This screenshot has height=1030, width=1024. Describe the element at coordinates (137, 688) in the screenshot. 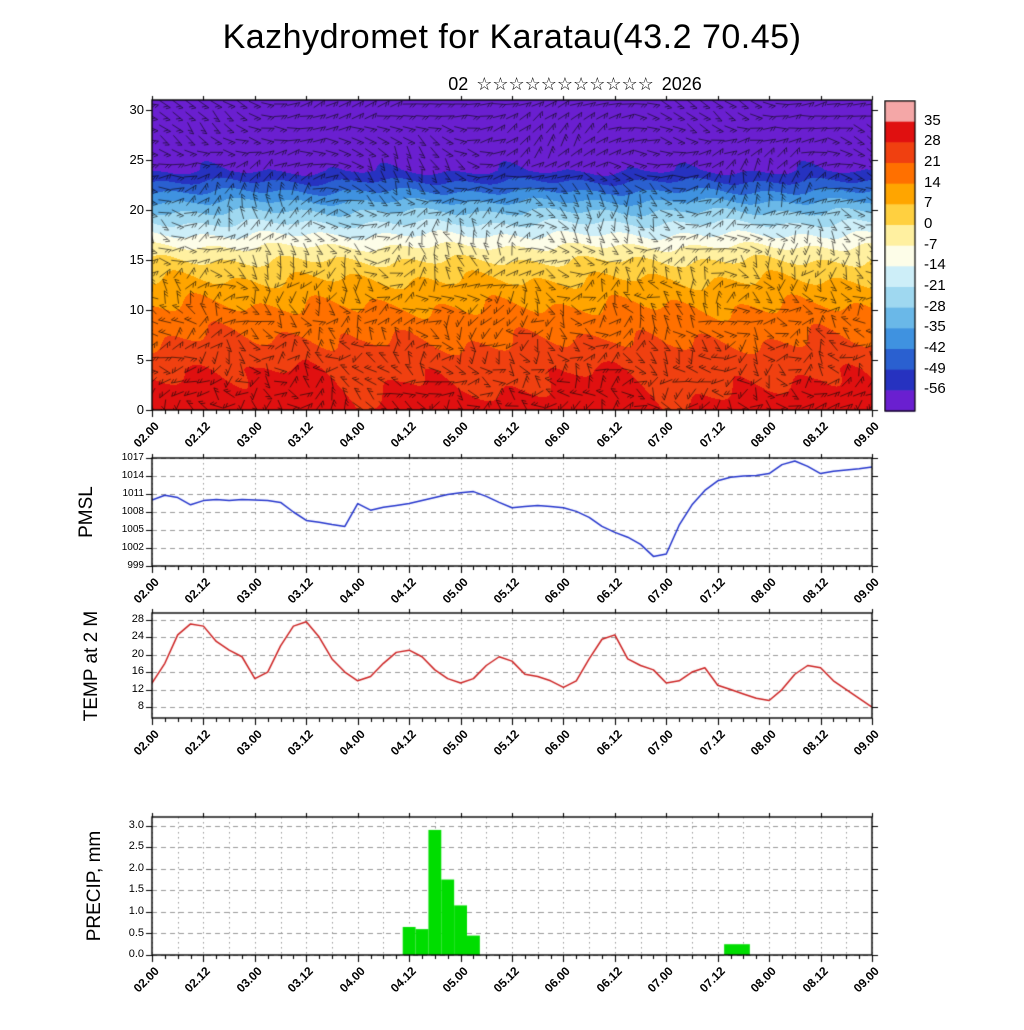

I see `y-tick-label: 12` at that location.